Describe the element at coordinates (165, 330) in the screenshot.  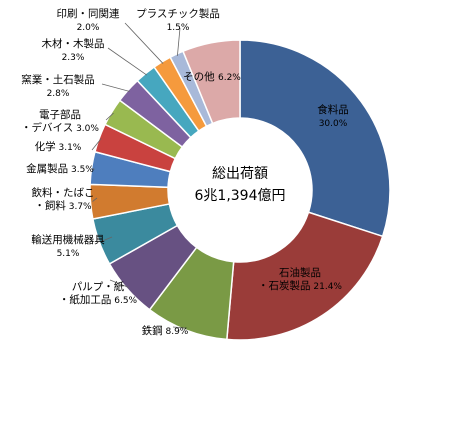
I see `slice-label-3: 鉄鋼 8.9%` at that location.